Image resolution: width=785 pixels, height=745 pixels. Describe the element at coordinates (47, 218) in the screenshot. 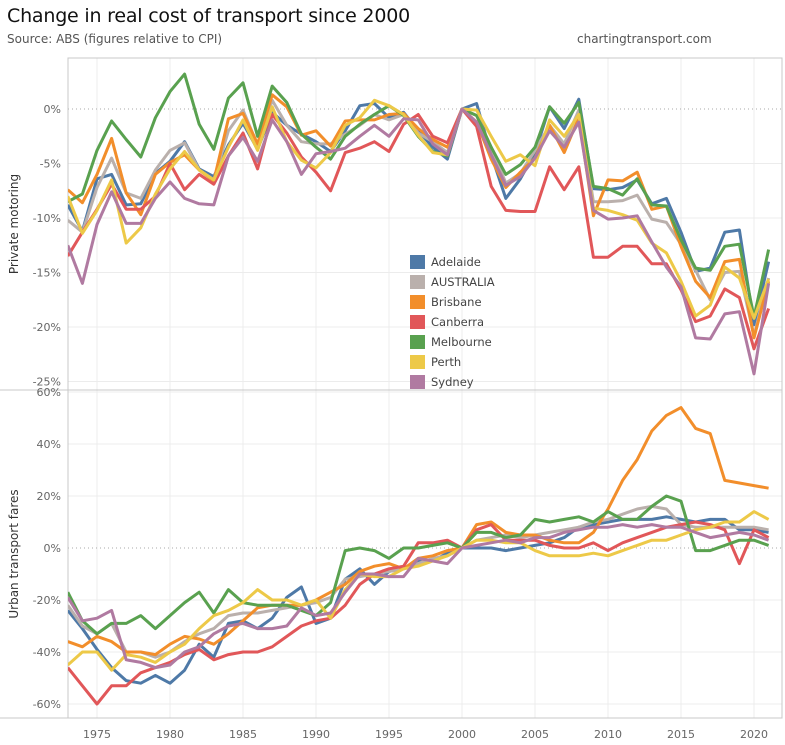

I see `y-tick-label: -10%` at that location.